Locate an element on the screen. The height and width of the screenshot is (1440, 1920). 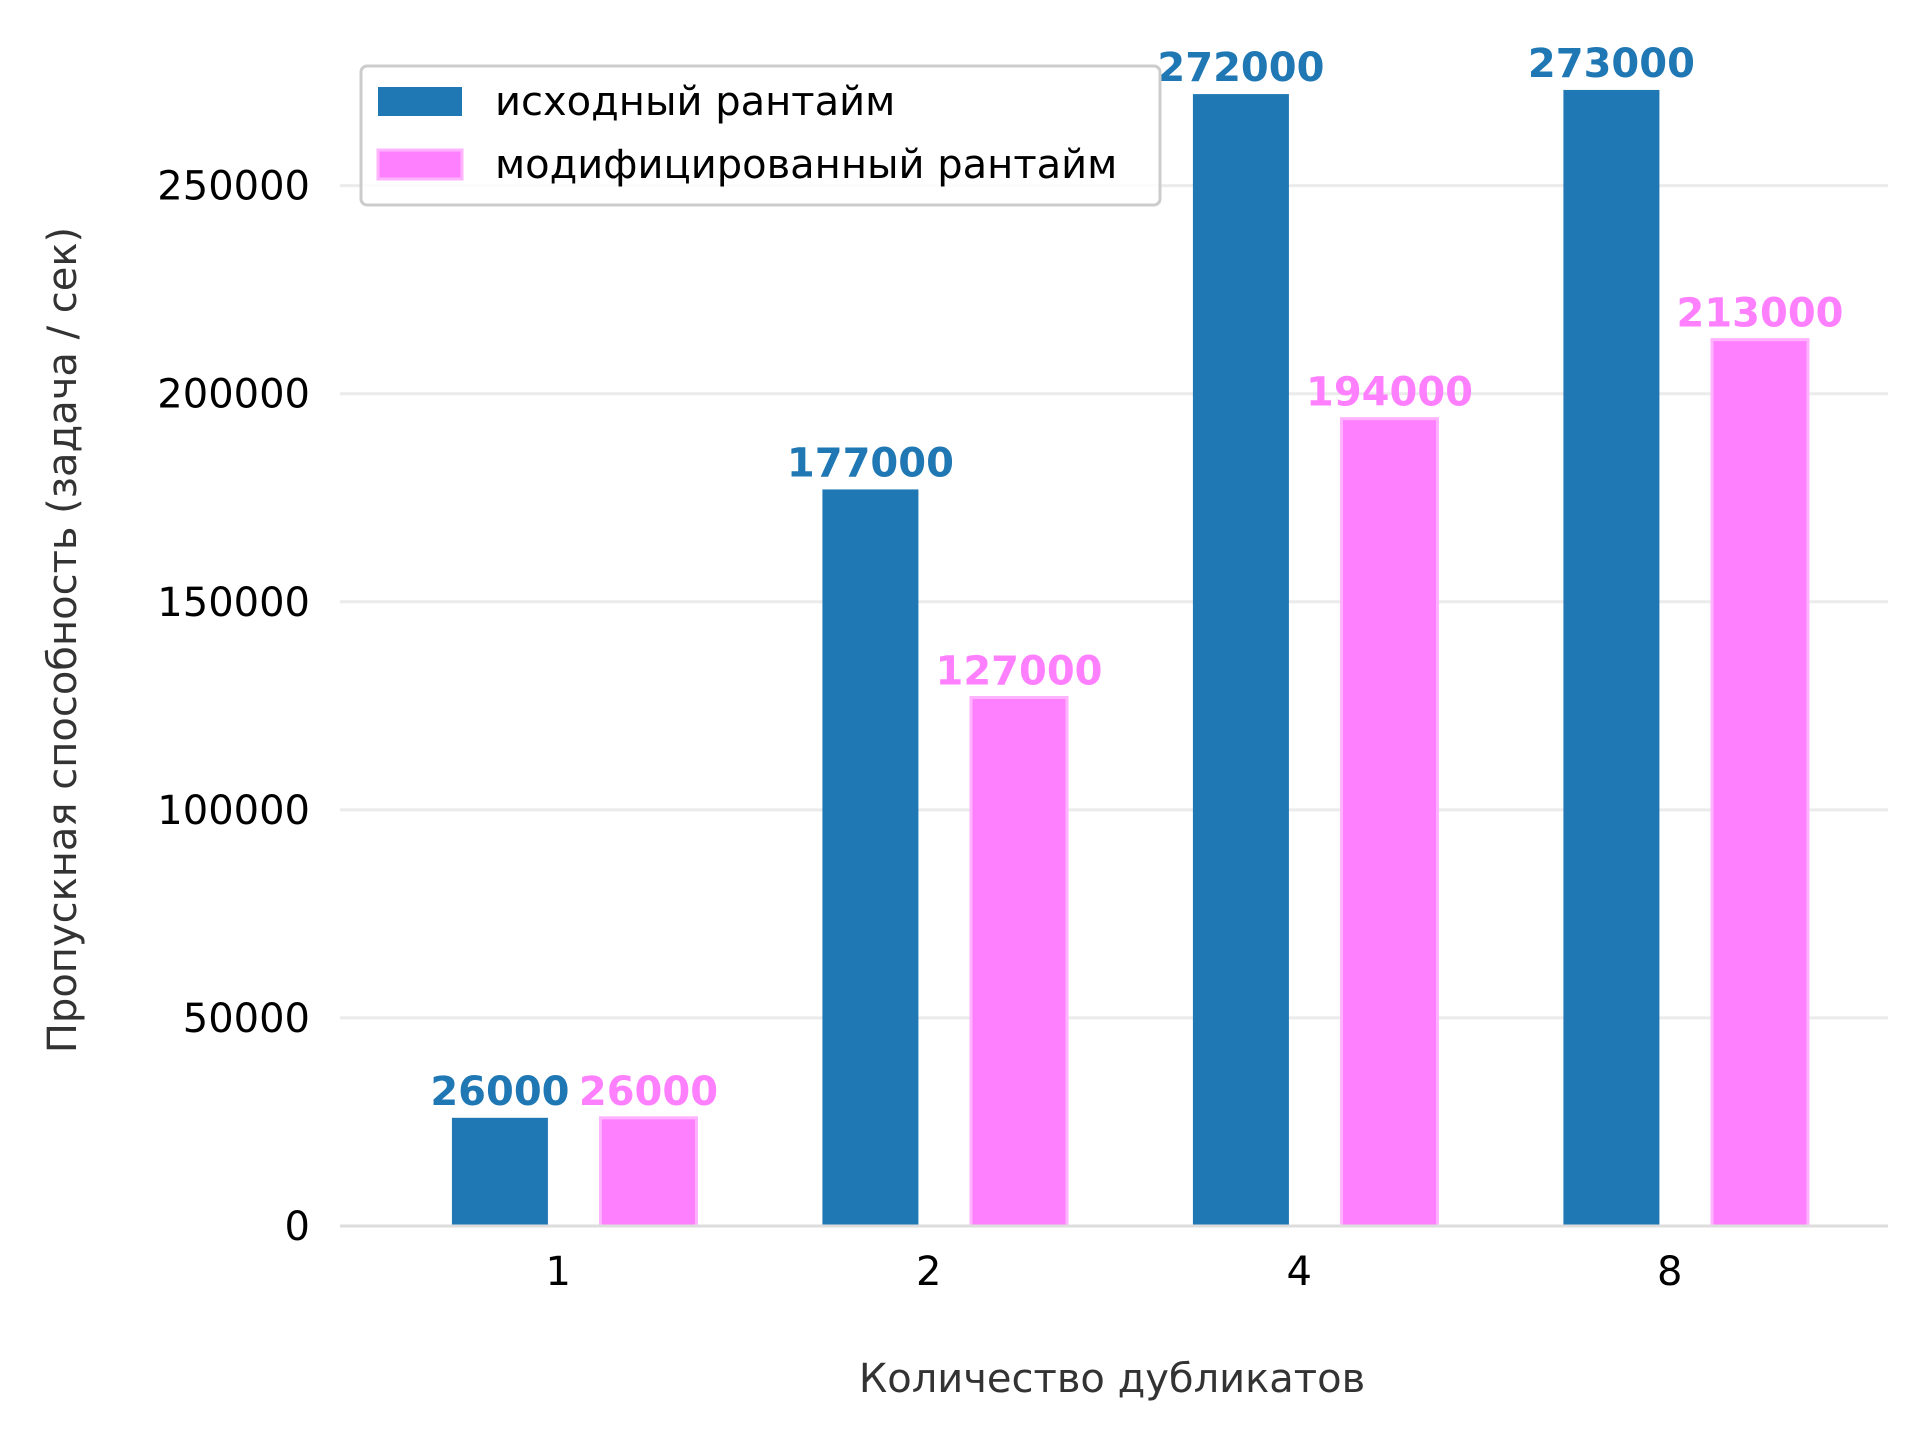
x-axis-label: Количество дубликатов is located at coordinates (1112, 1379).